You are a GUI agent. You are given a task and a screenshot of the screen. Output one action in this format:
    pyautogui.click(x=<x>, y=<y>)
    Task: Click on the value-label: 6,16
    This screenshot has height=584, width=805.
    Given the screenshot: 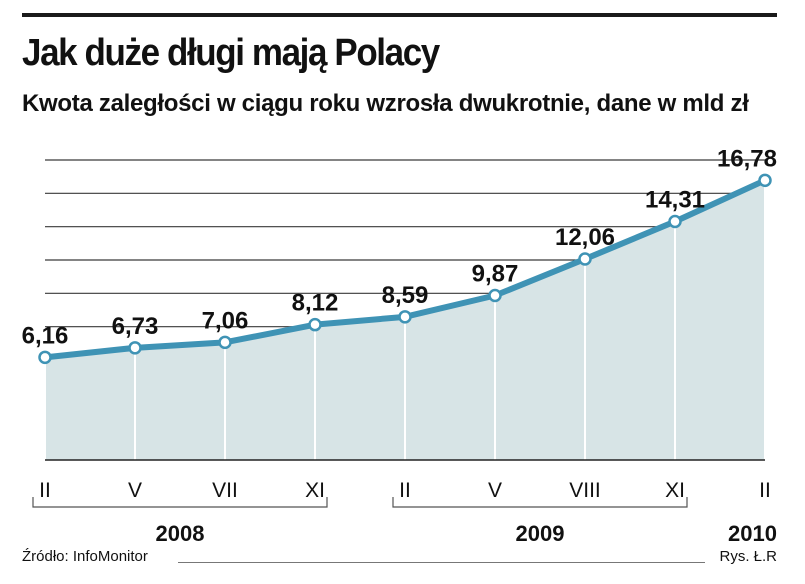 What is the action you would take?
    pyautogui.click(x=45, y=335)
    